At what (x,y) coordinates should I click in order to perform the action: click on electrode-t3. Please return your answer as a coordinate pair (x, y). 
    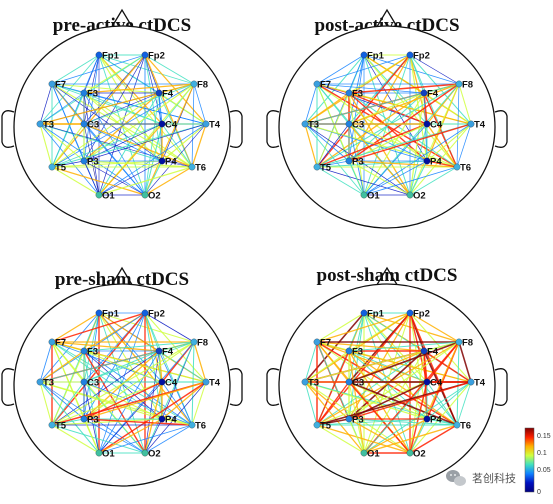
    Looking at the image, I should click on (40, 382).